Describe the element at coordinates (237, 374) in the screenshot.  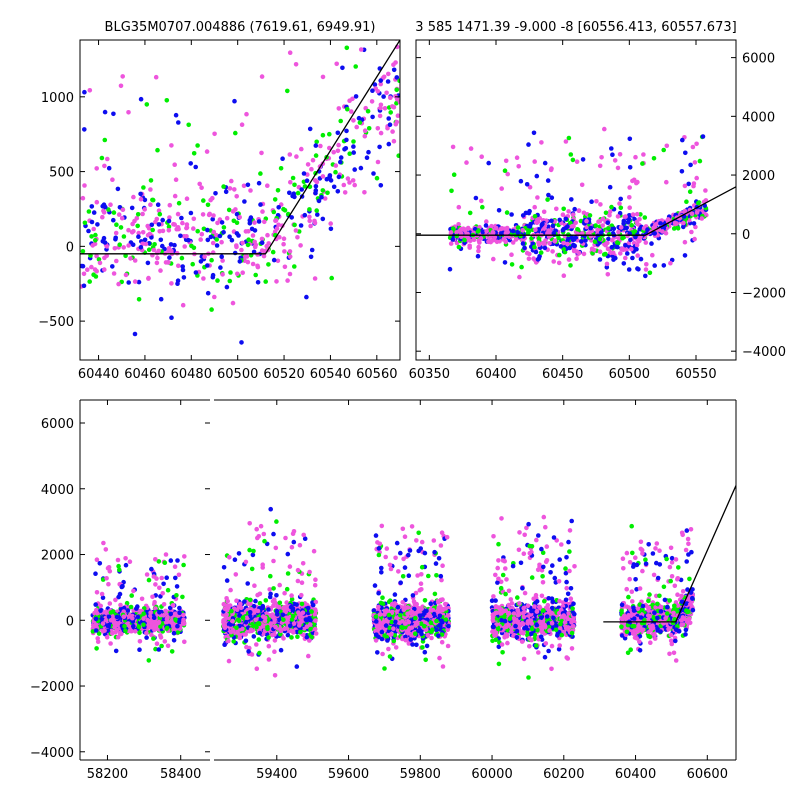
I see `top-left-x-tick-label: 60500` at that location.